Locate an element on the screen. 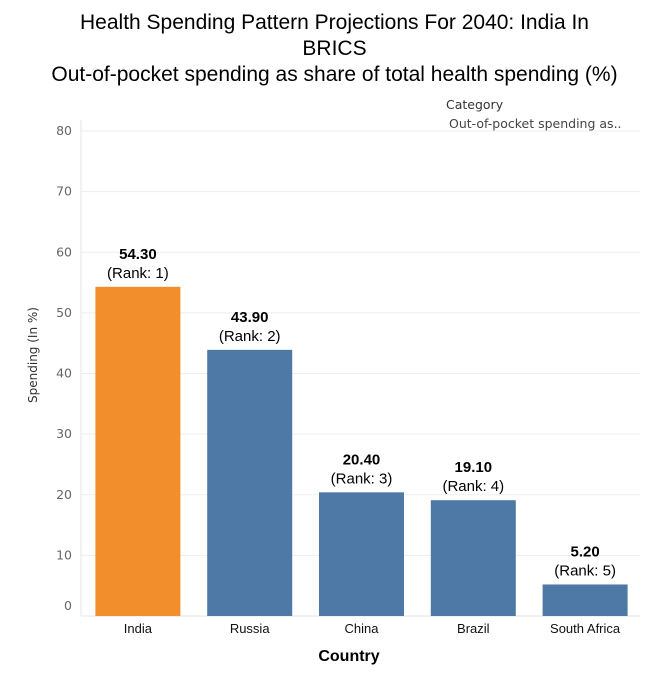 This screenshot has height=687, width=669. y-tick-label: 30 is located at coordinates (64, 433).